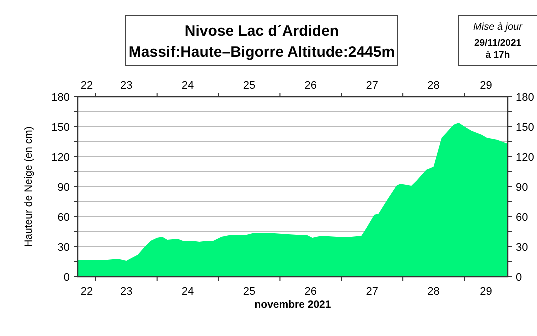  What do you see at coordinates (67, 278) in the screenshot?
I see `y-tick-label: 0` at bounding box center [67, 278].